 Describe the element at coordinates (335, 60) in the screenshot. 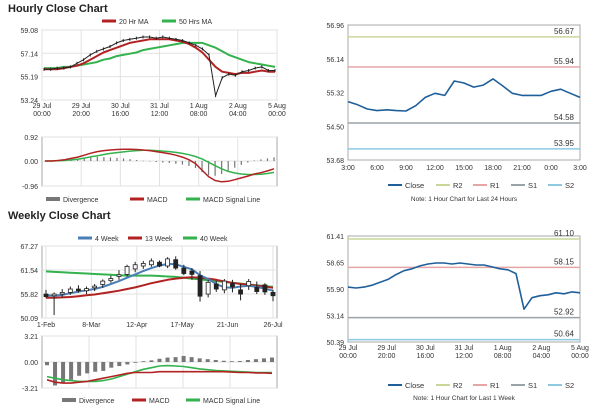

I see `hourly-levels-ytick: 56.14` at that location.